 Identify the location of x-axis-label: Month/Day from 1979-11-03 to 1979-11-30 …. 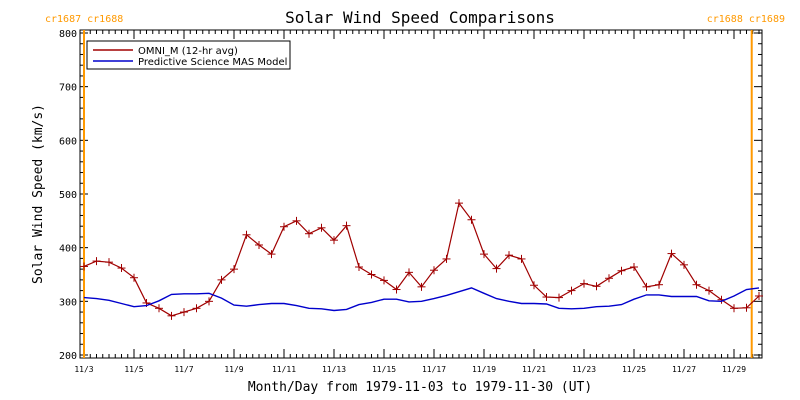
(420, 387).